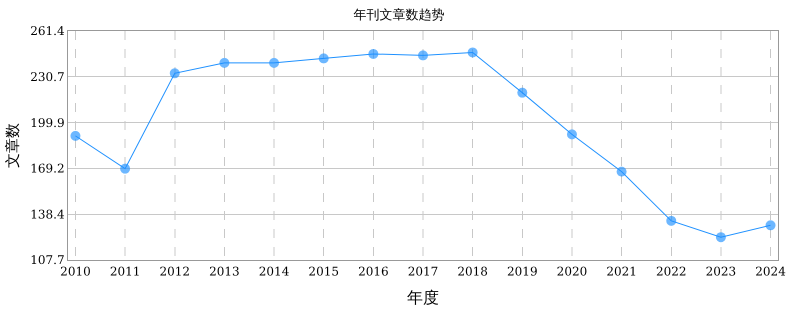 The height and width of the screenshot is (330, 798). Describe the element at coordinates (399, 15) in the screenshot. I see `chart-title: 年刊文章数趋势` at that location.